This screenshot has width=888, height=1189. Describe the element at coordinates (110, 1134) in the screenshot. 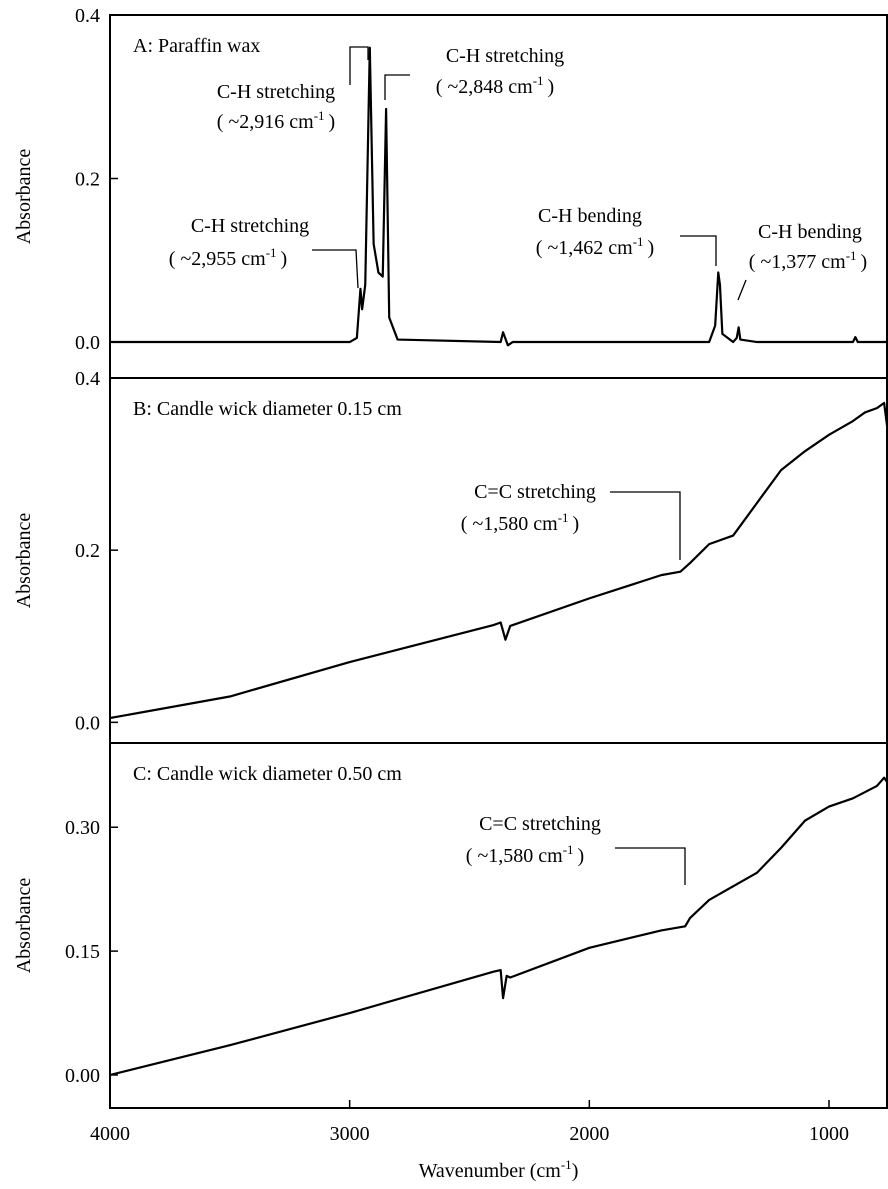

I see `x-tick-label: 4000` at that location.